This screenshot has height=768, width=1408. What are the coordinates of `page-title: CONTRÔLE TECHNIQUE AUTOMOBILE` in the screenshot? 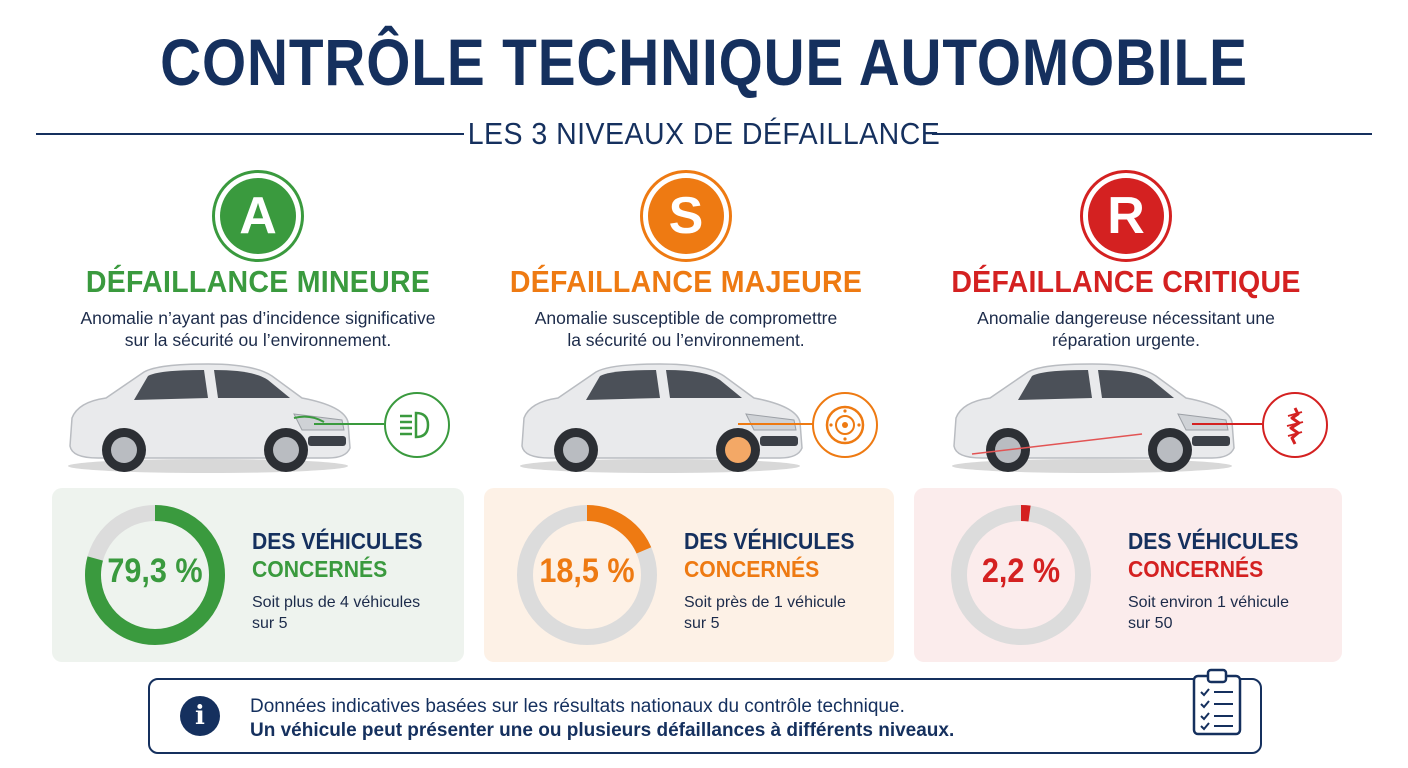 It's located at (704, 62).